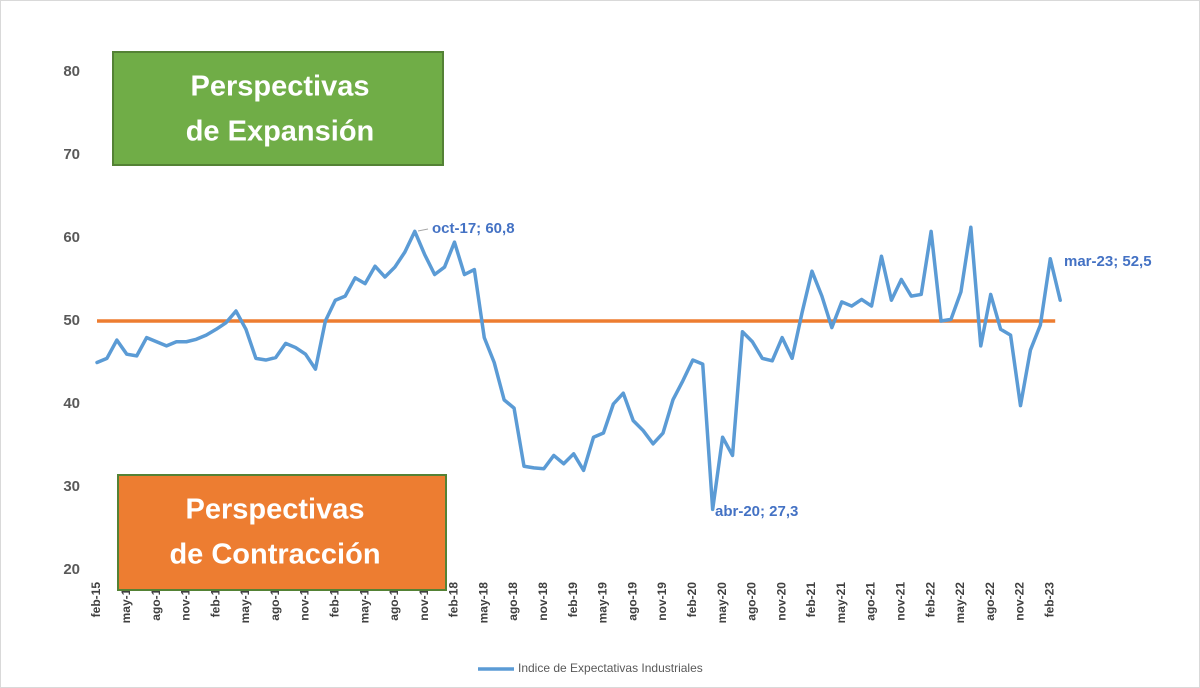  I want to click on x-tick-label: feb-18, so click(454, 600).